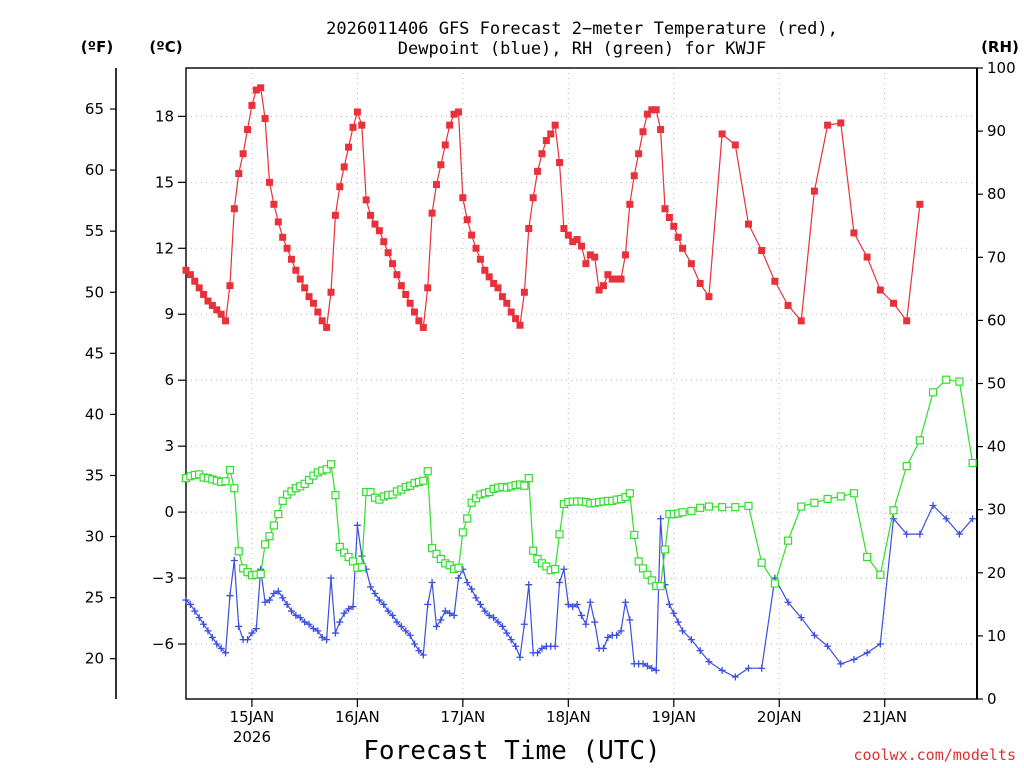 The height and width of the screenshot is (768, 1024). Describe the element at coordinates (164, 248) in the screenshot. I see `celsius-tick-label: 12` at that location.